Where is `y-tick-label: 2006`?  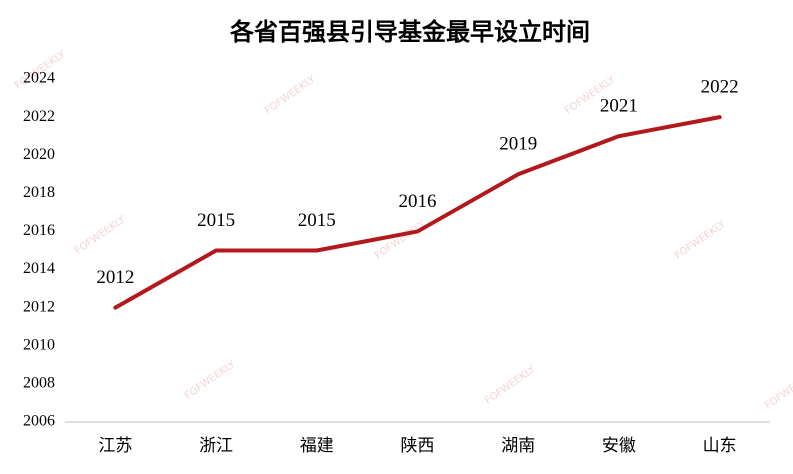
y-tick-label: 2006 is located at coordinates (39, 421).